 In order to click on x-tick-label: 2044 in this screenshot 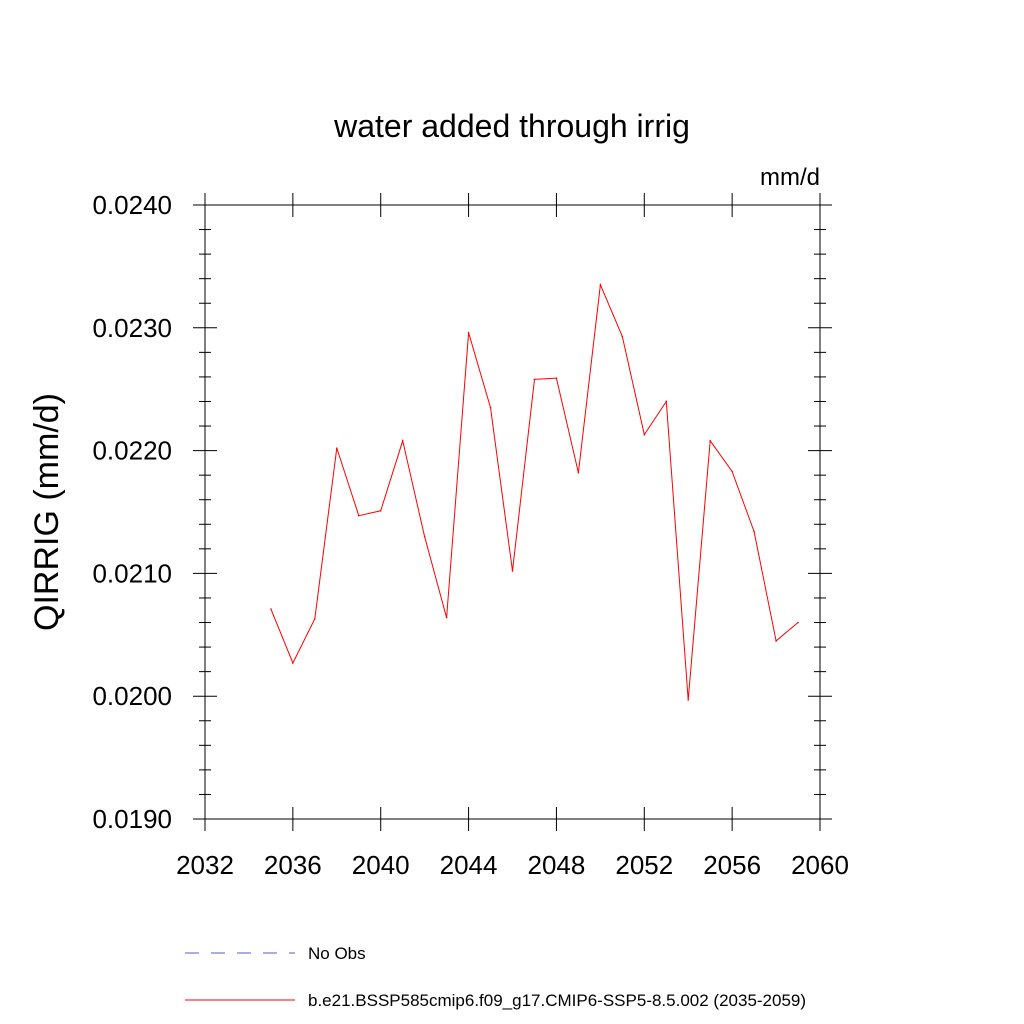, I will do `click(469, 865)`.